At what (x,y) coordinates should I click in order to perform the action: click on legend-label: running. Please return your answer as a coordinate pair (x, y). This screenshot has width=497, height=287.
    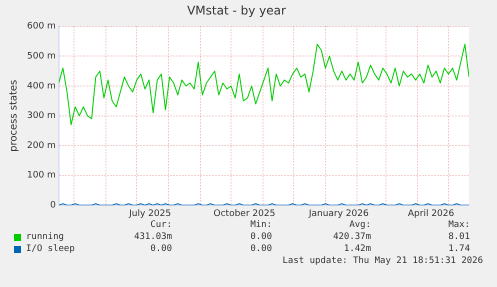
    Looking at the image, I should click on (45, 237).